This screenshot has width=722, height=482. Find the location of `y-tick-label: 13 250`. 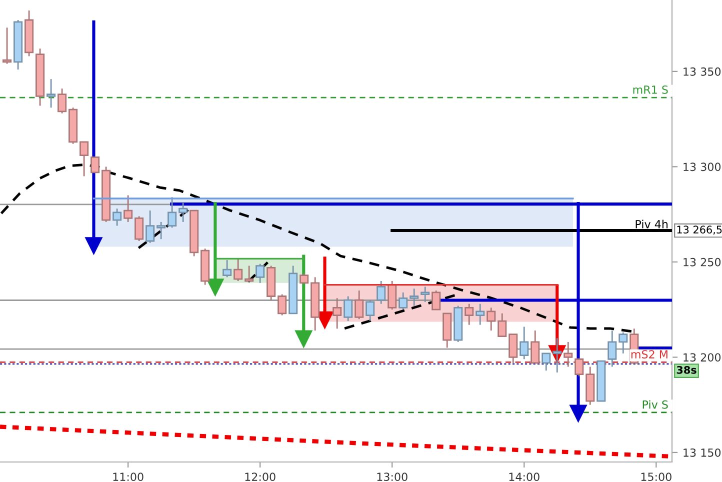

y-tick-label: 13 250 is located at coordinates (702, 262).